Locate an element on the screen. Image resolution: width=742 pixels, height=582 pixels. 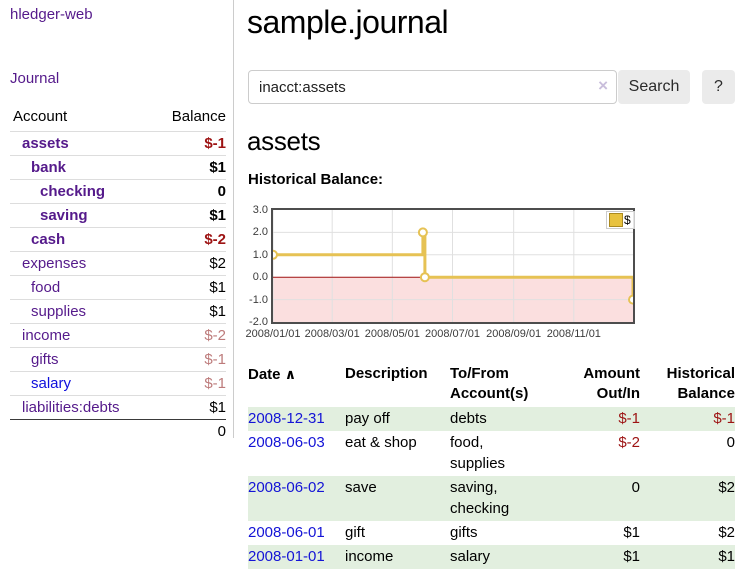
help-button: ? is located at coordinates (718, 87).